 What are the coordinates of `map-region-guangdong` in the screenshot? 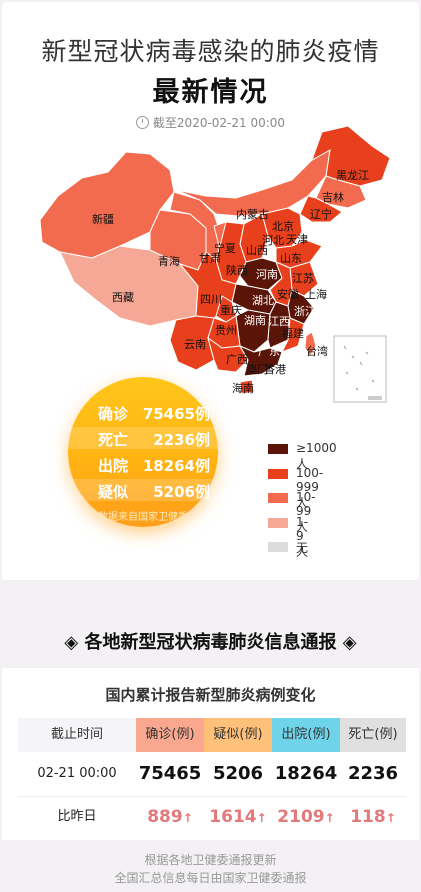 It's located at (260, 360).